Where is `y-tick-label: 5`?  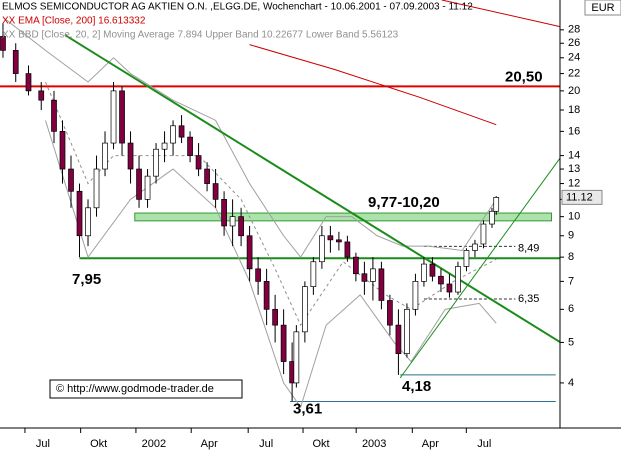 y-tick-label: 5 is located at coordinates (571, 342).